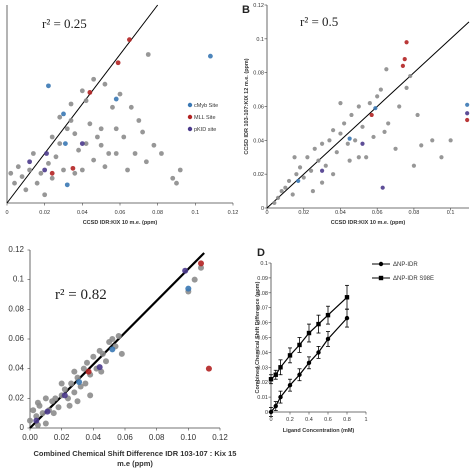  I want to click on panel-letter: B, so click(246, 10).